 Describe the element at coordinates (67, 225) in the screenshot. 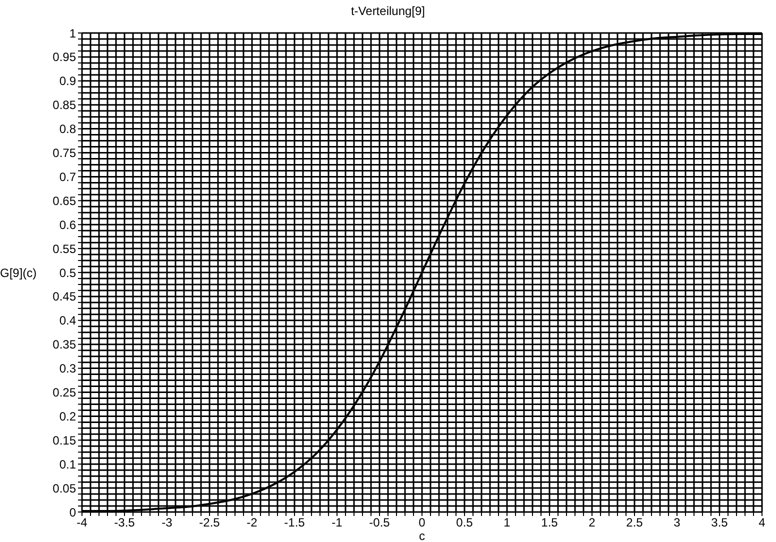

I see `y-tick-label: 0.6` at that location.